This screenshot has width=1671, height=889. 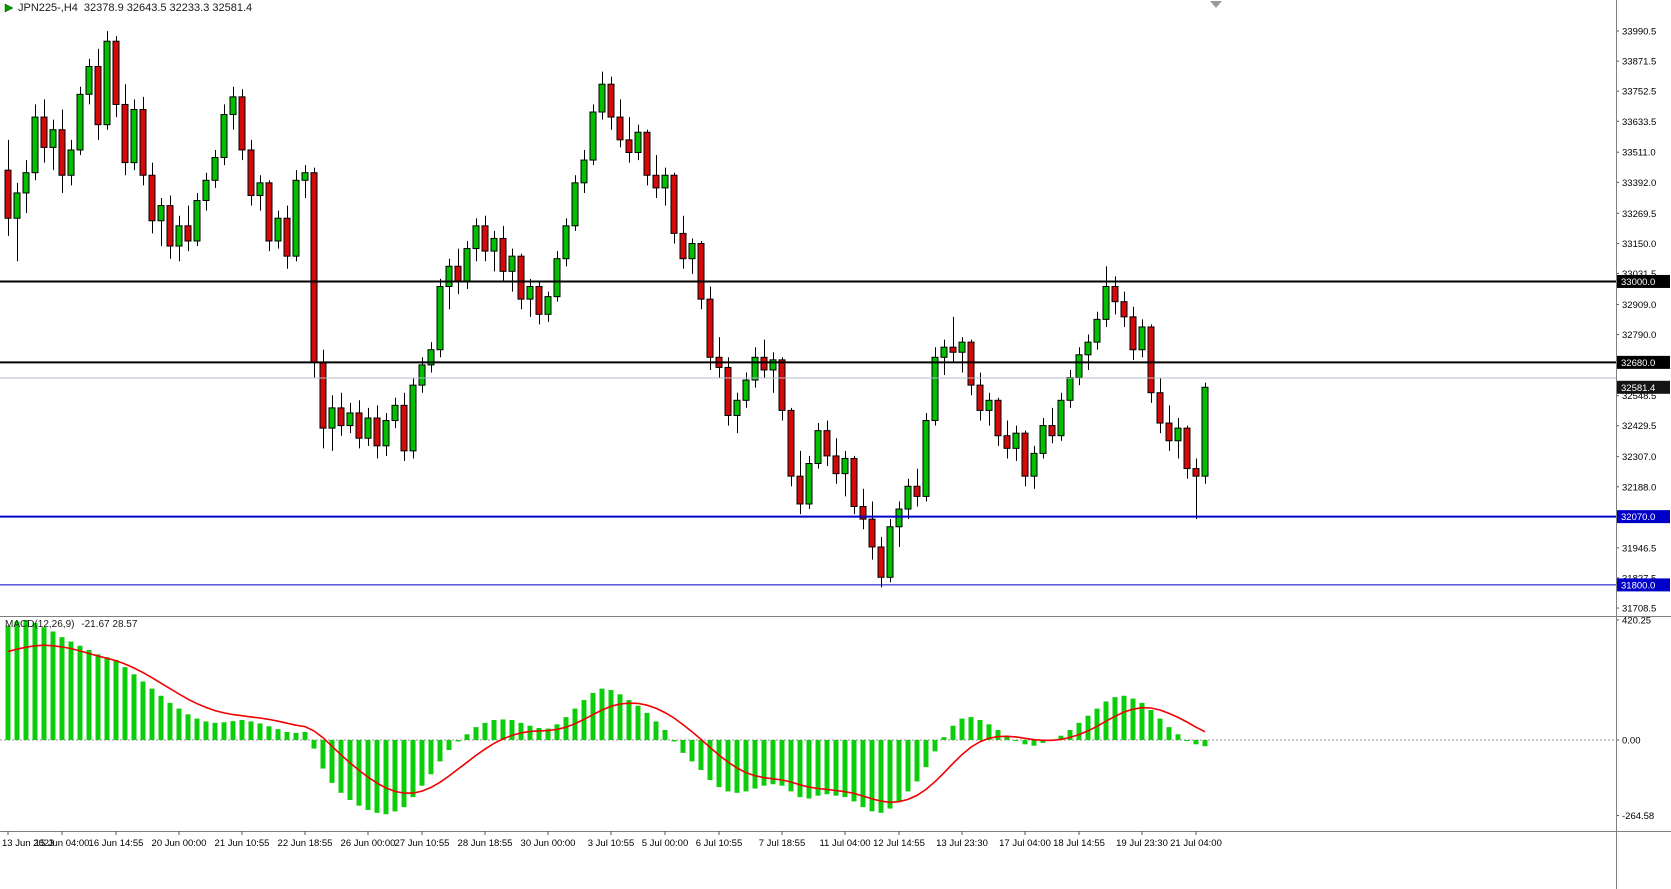 I want to click on time-axis-bg, so click(x=808, y=860).